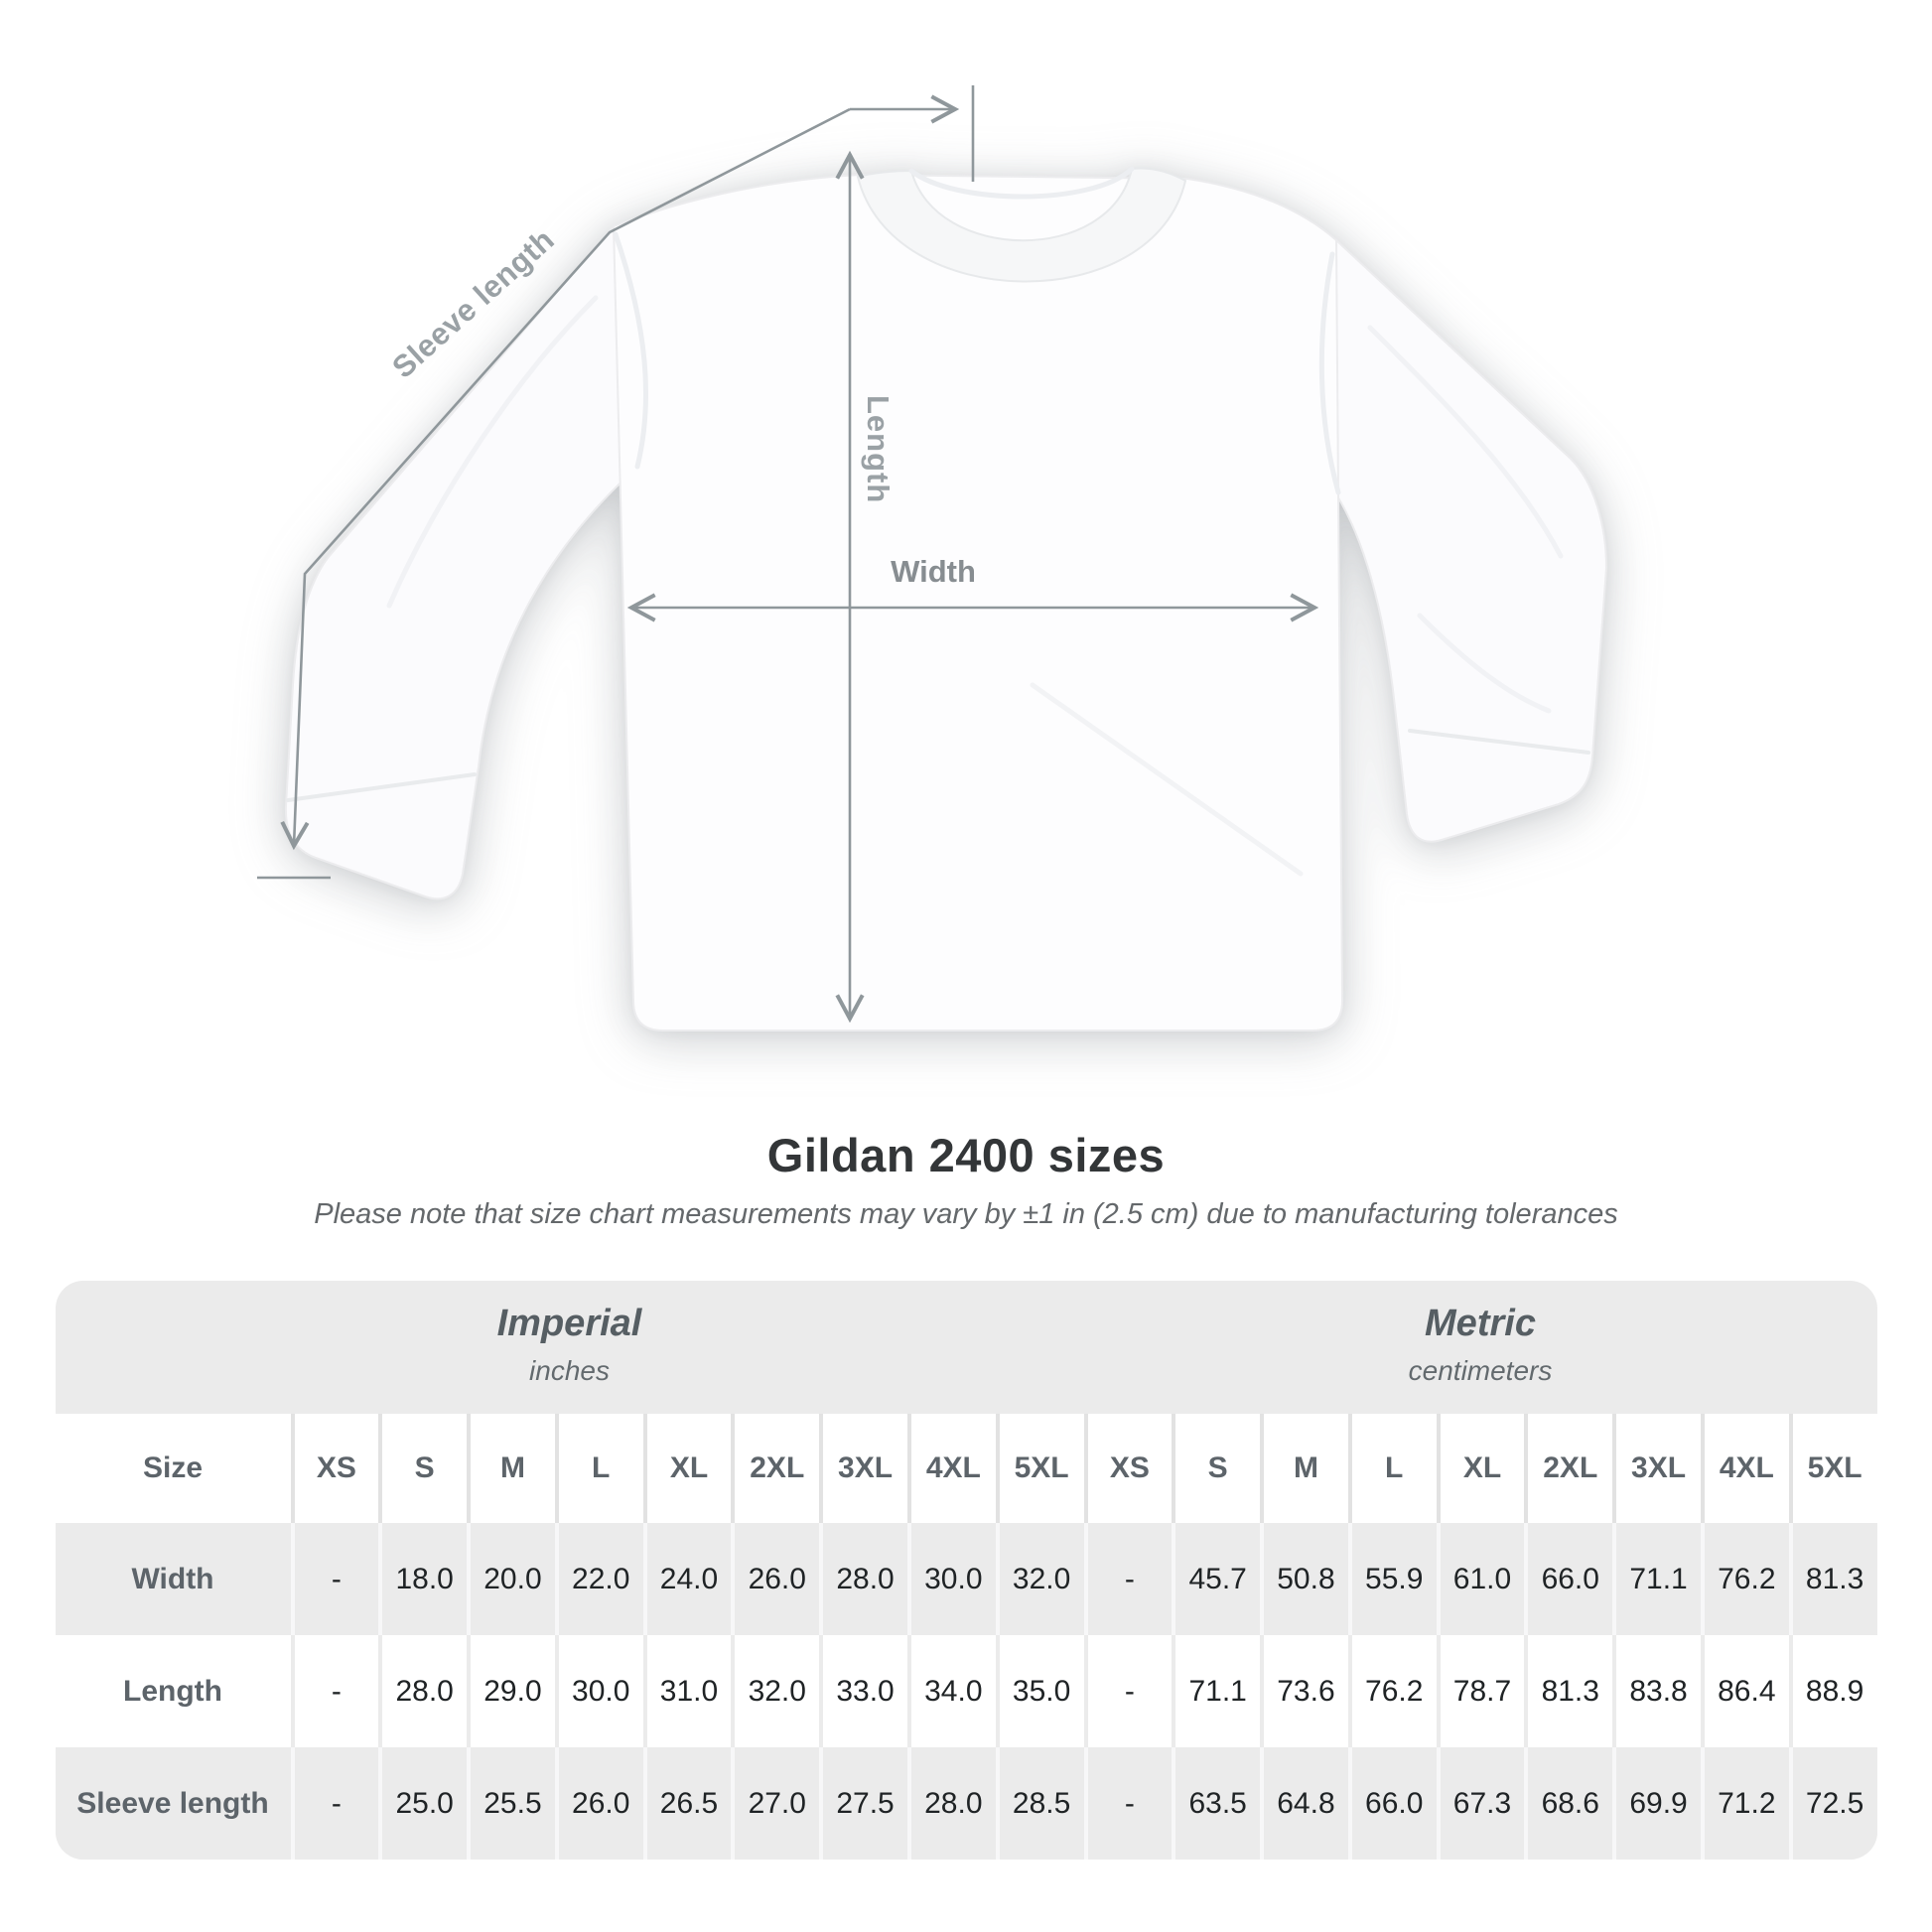  Describe the element at coordinates (631, 350) in the screenshot. I see `left-armhole-seam` at that location.